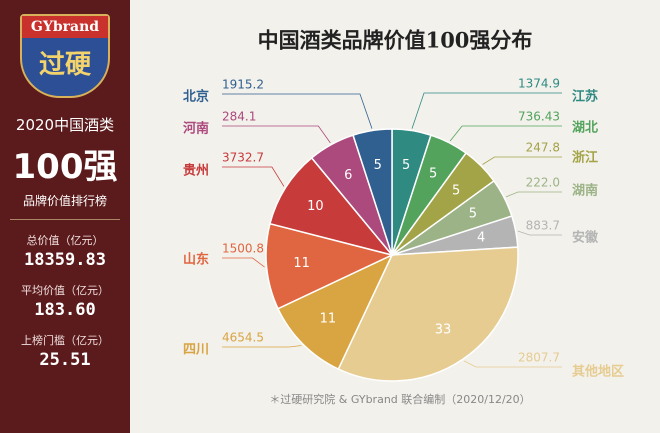 The image size is (660, 433). What do you see at coordinates (543, 226) in the screenshot?
I see `amount-label: 883.7` at bounding box center [543, 226].